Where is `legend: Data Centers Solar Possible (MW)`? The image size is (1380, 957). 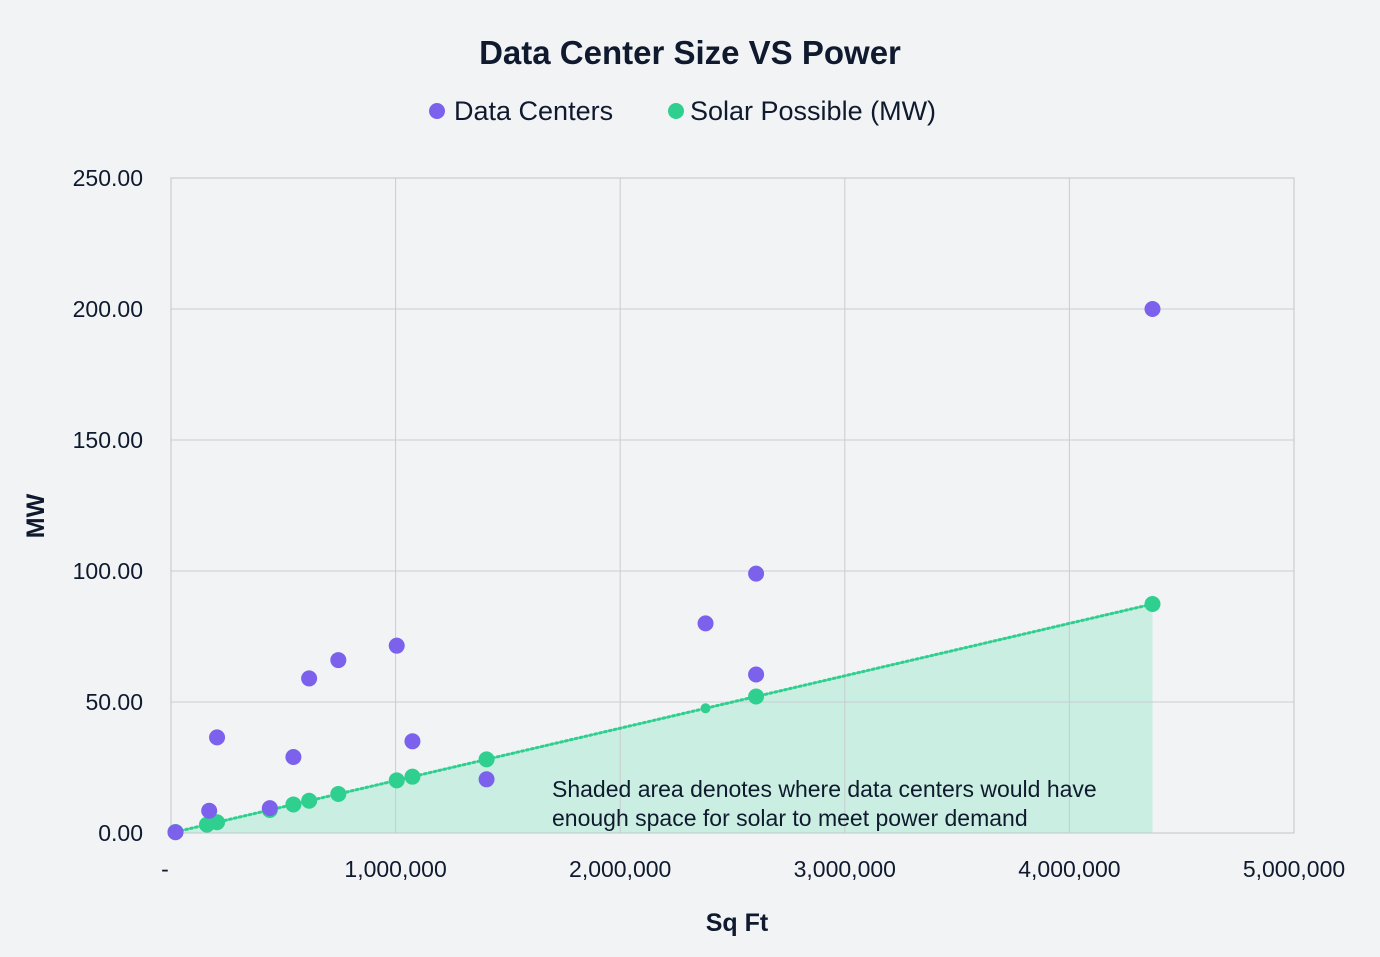 legend: Data Centers Solar Possible (MW) is located at coordinates (682, 111).